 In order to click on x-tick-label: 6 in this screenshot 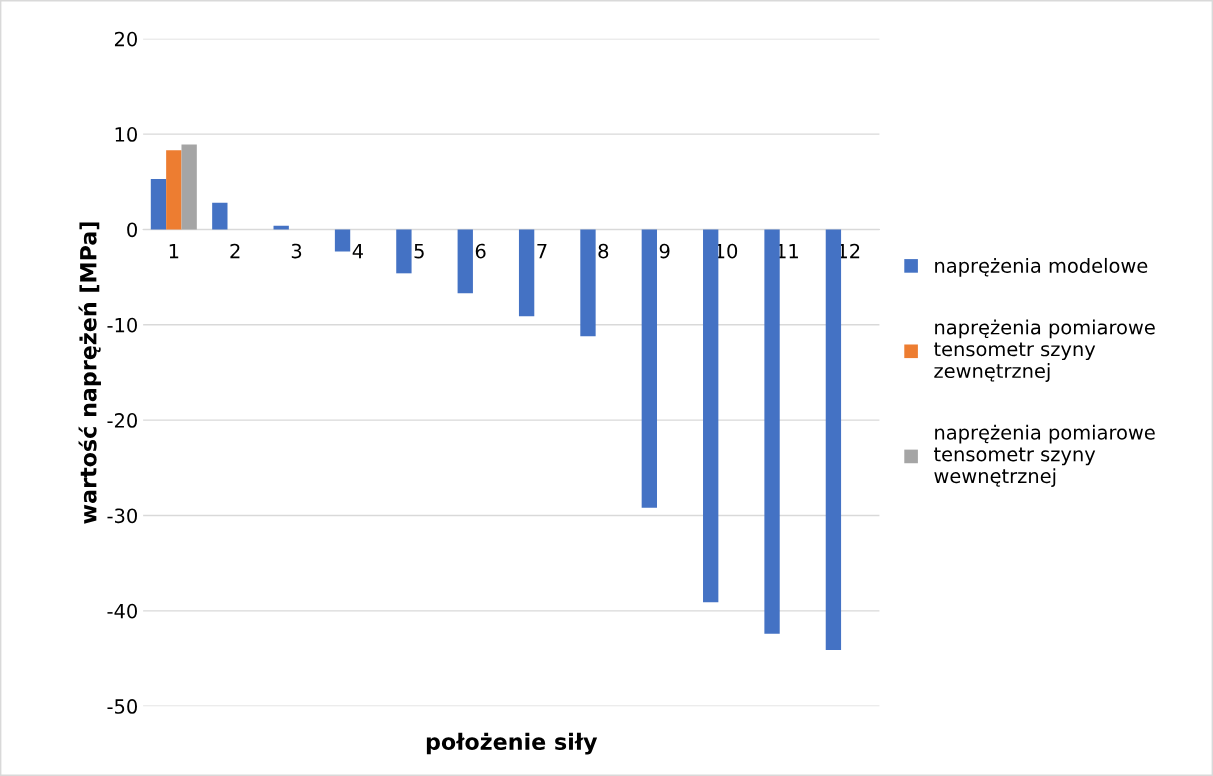, I will do `click(480, 251)`.